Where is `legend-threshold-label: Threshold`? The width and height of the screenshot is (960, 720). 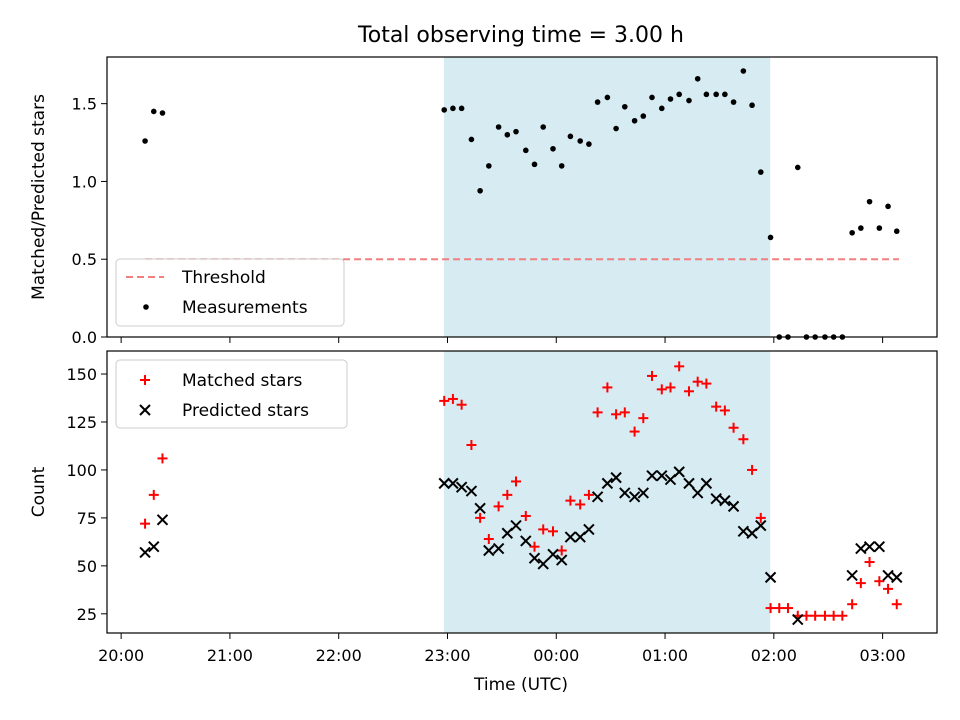 legend-threshold-label: Threshold is located at coordinates (223, 278).